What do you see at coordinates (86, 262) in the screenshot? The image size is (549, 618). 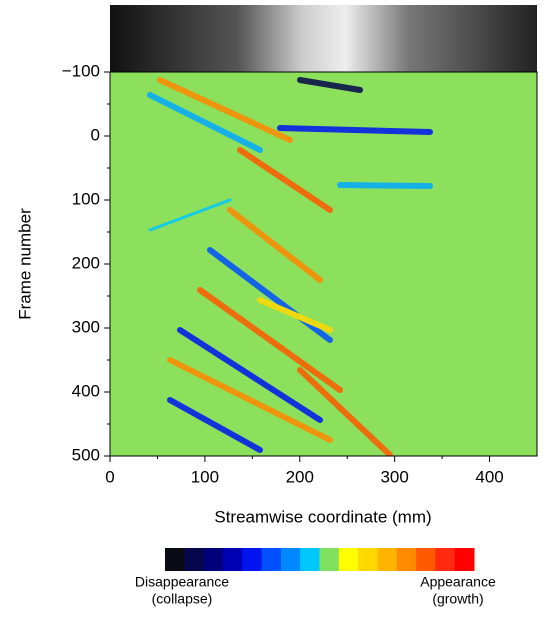 I see `y-tick-label: 200` at bounding box center [86, 262].